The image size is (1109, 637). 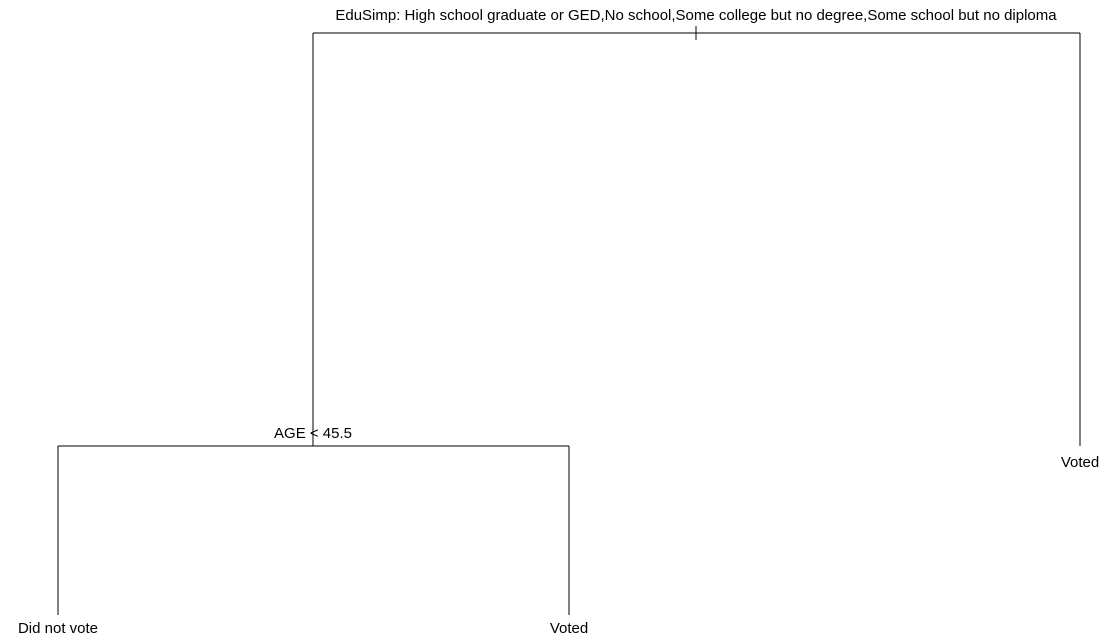 What do you see at coordinates (58, 628) in the screenshot?
I see `leaf-did-not-vote: Did not vote` at bounding box center [58, 628].